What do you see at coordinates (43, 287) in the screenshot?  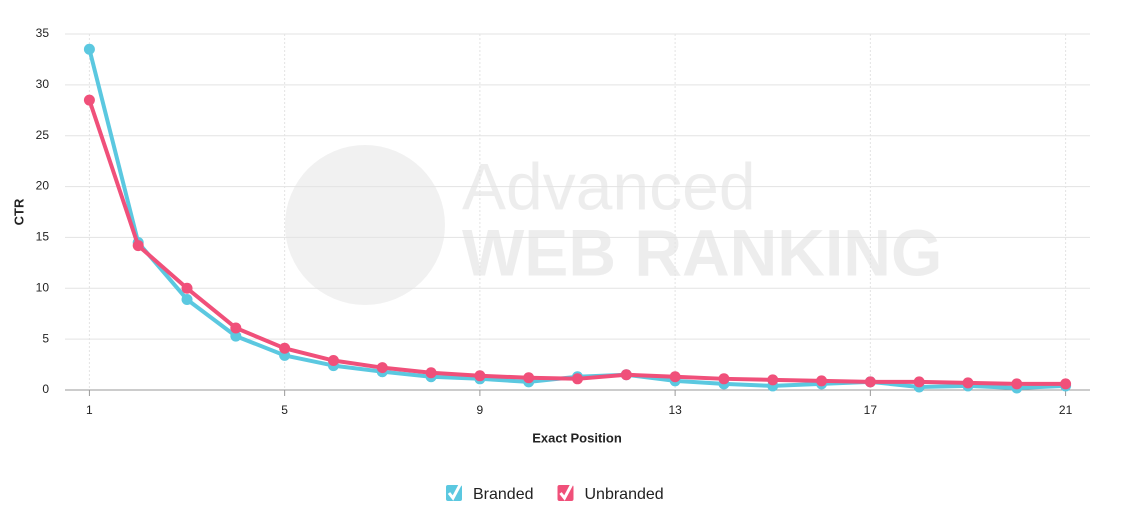 I see `y-tick-label: 10` at bounding box center [43, 287].